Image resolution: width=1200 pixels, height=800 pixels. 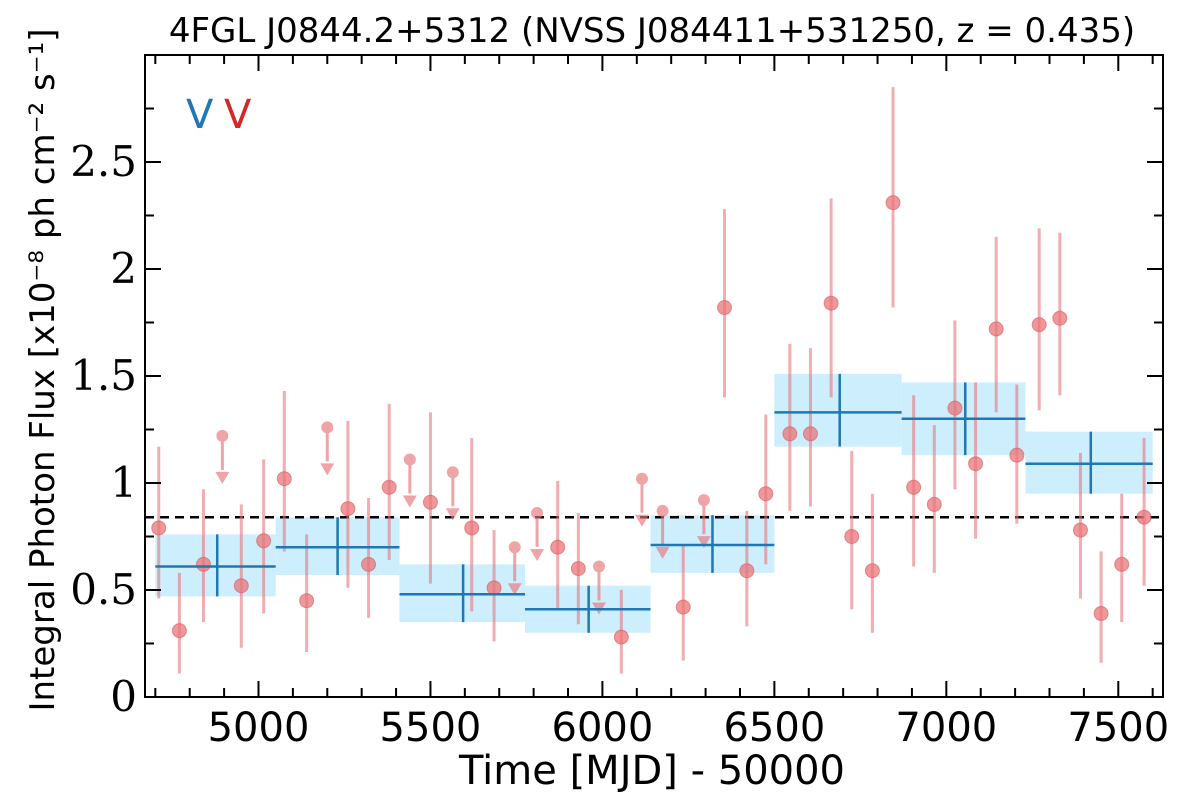 What do you see at coordinates (43, 369) in the screenshot?
I see `y-axis-label: Integral Photon Flux [x10⁻⁸ ph cm⁻² s⁻¹]` at bounding box center [43, 369].